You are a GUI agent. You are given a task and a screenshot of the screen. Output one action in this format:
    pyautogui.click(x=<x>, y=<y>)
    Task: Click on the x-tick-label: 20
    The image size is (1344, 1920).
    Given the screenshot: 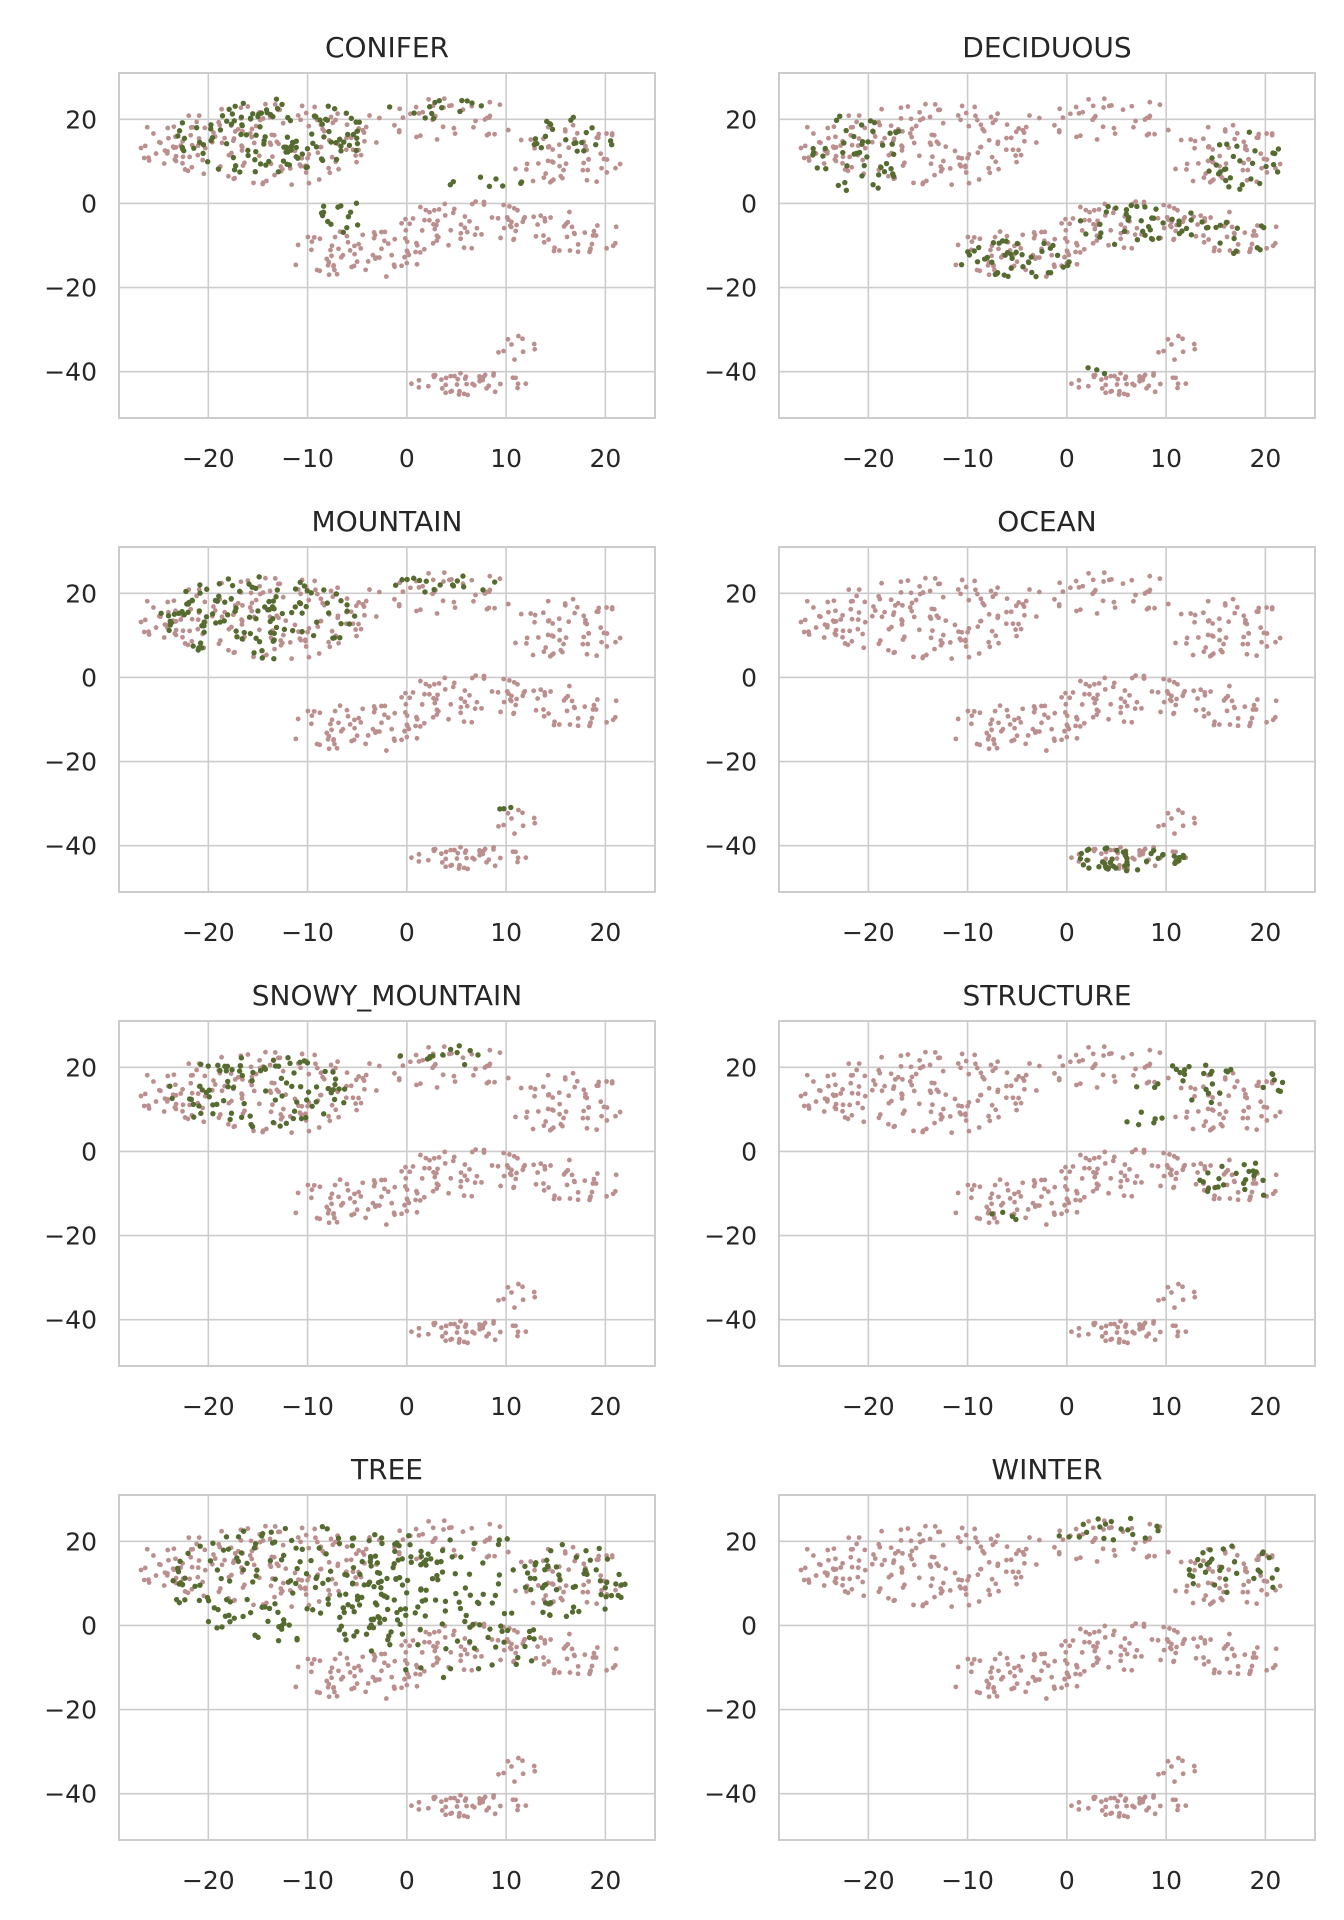 What is the action you would take?
    pyautogui.click(x=1265, y=1880)
    